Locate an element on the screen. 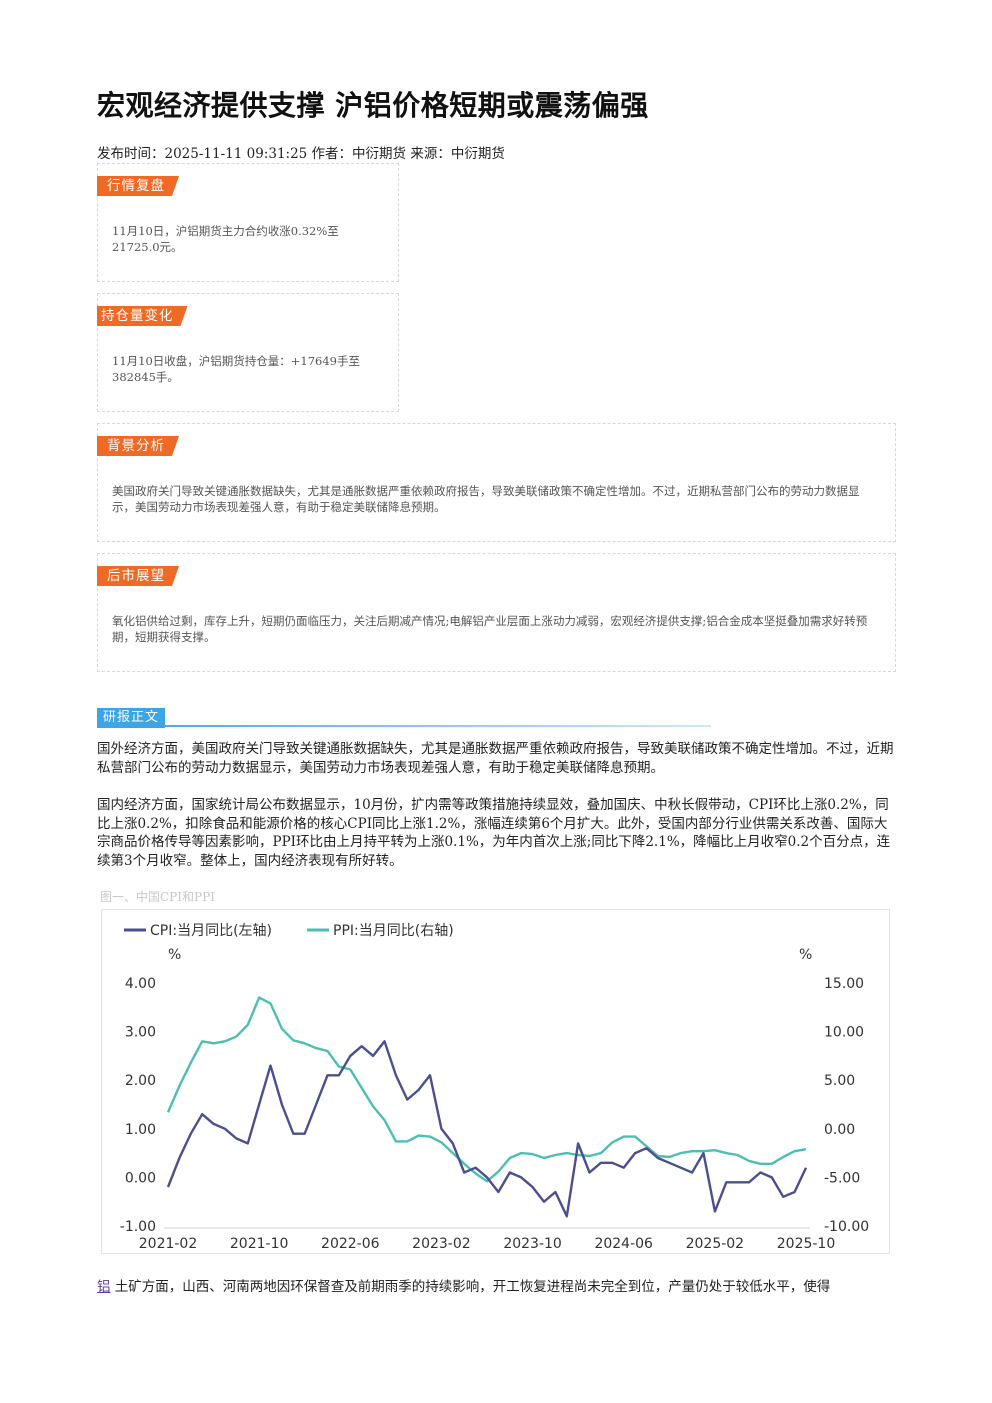 This screenshot has height=1403, width=992. y-left-tick-label: 2.00 is located at coordinates (140, 1081).